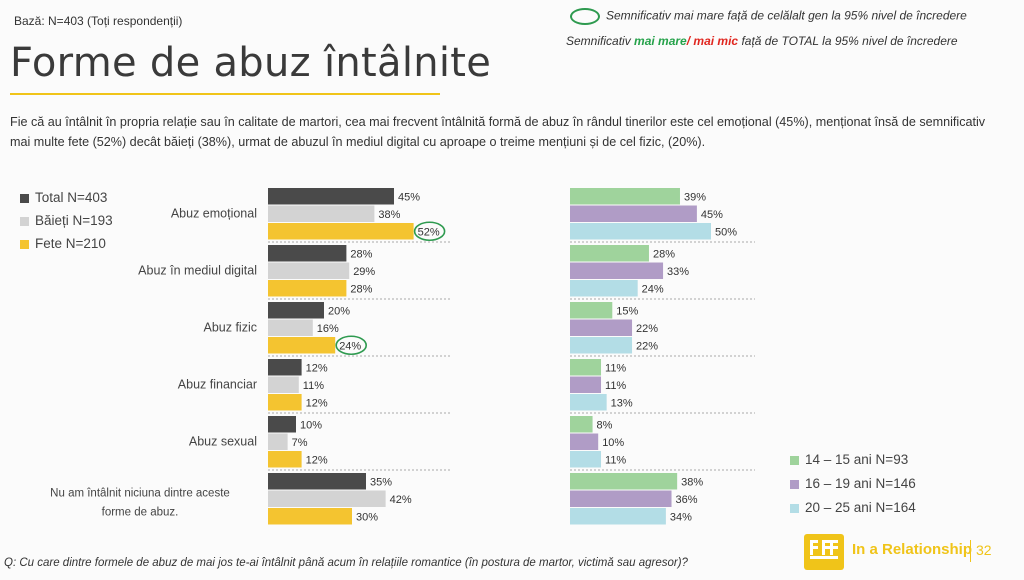 The width and height of the screenshot is (1024, 580). I want to click on category-label: Abuz emoțional, so click(214, 214).